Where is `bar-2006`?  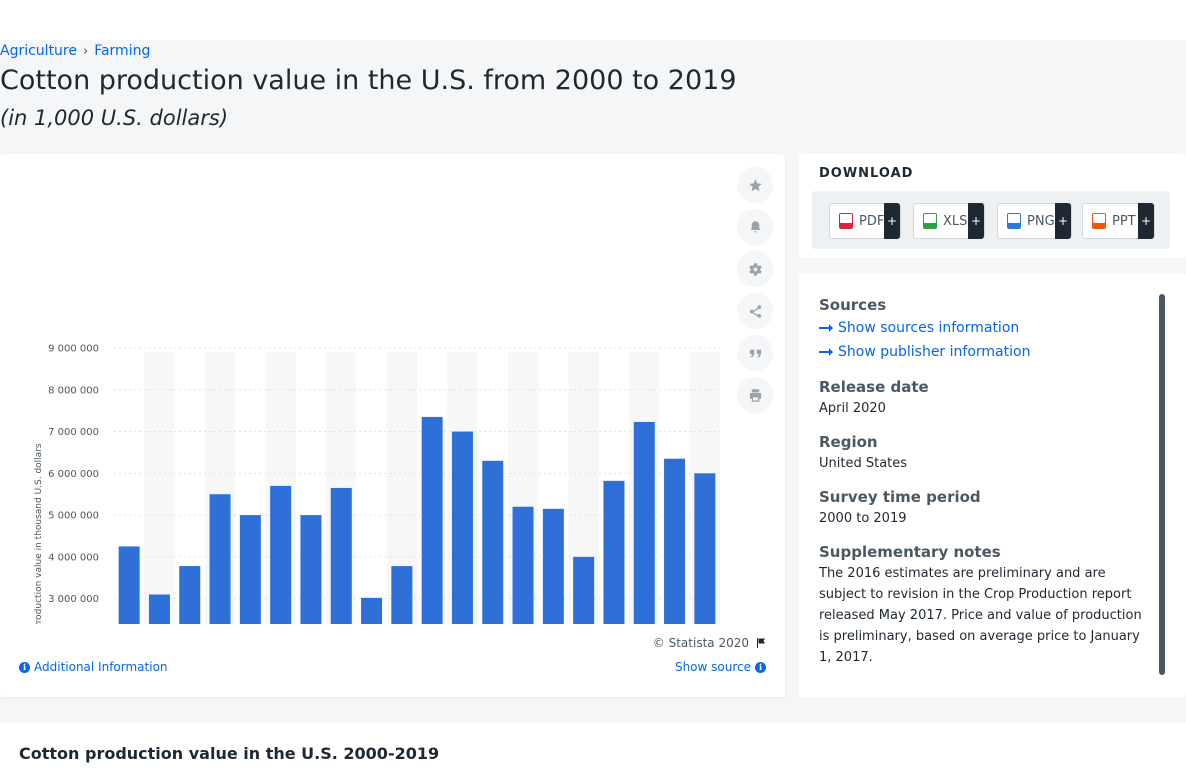 bar-2006 is located at coordinates (311, 569).